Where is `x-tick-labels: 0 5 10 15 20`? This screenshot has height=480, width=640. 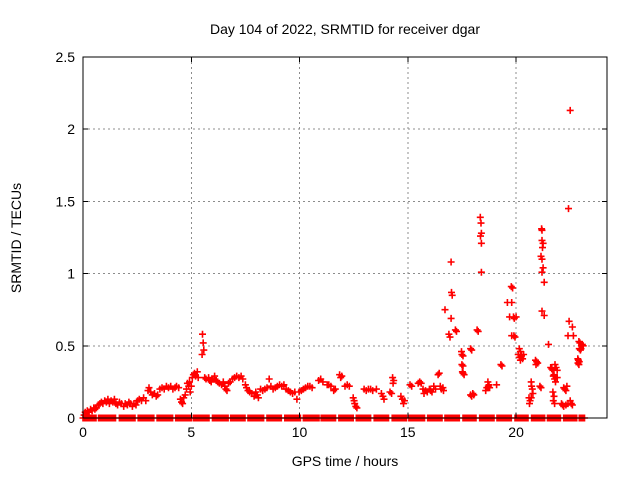
x-tick-labels: 0 5 10 15 20 is located at coordinates (301, 432).